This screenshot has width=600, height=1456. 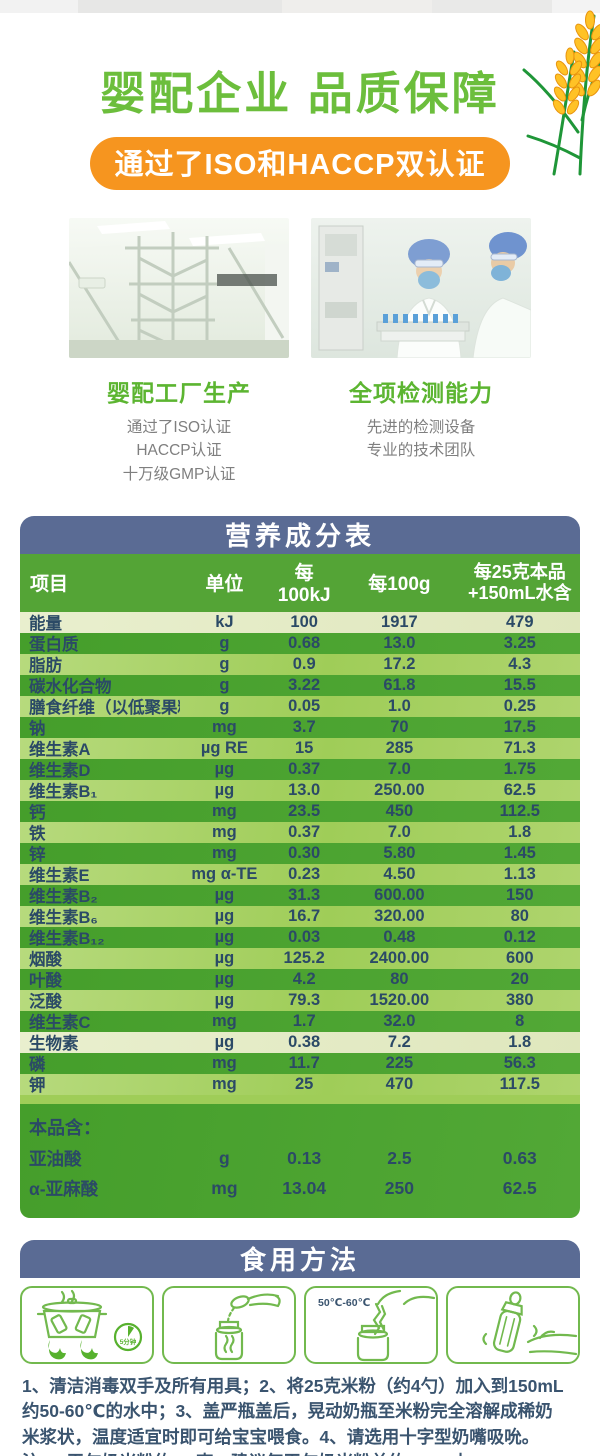 I want to click on nutrient-name: α-亚麻酸, so click(x=64, y=1189).